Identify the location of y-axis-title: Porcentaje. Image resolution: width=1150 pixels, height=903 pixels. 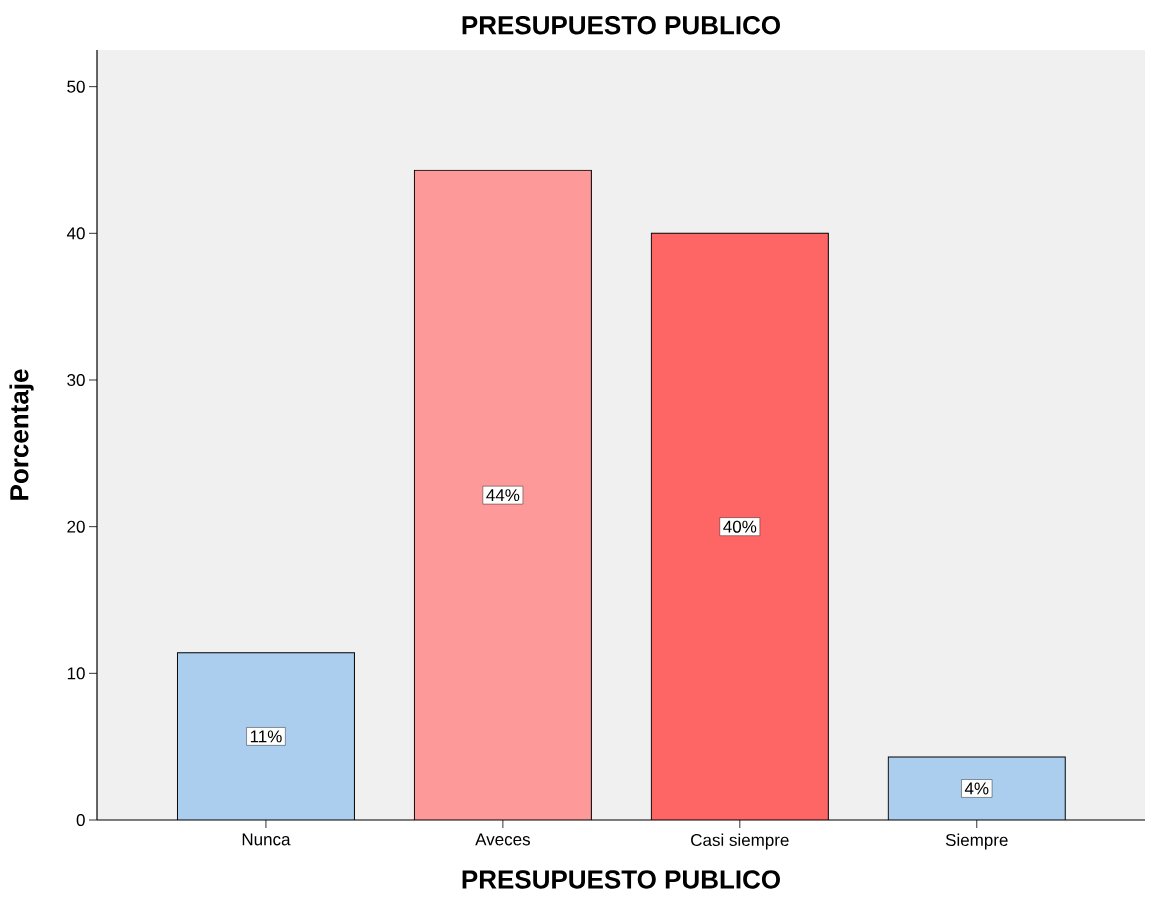
(21, 434).